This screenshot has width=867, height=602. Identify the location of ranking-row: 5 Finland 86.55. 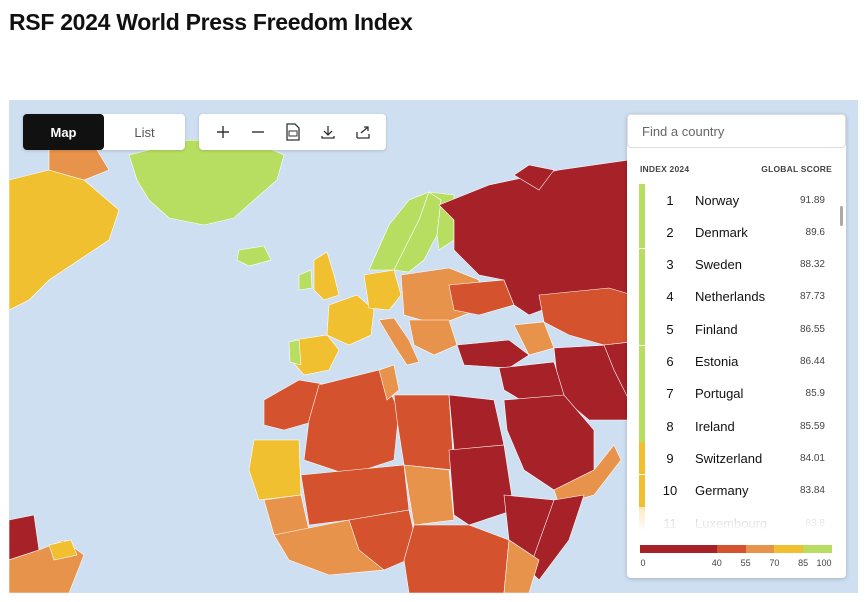
(732, 329).